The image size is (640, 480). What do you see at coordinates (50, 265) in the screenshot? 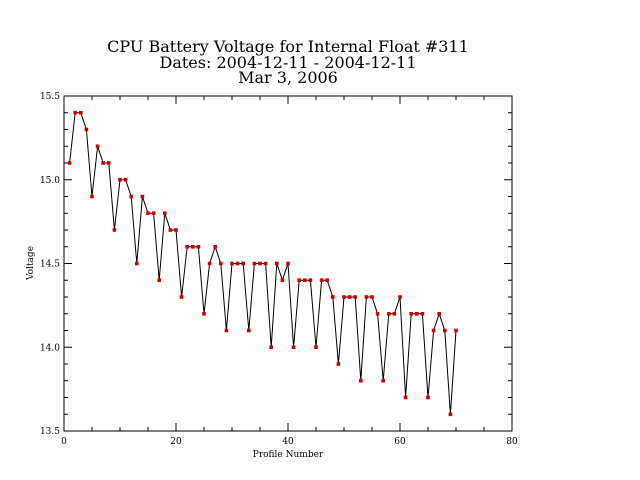
I see `y-tick-label: 14.5` at bounding box center [50, 265].